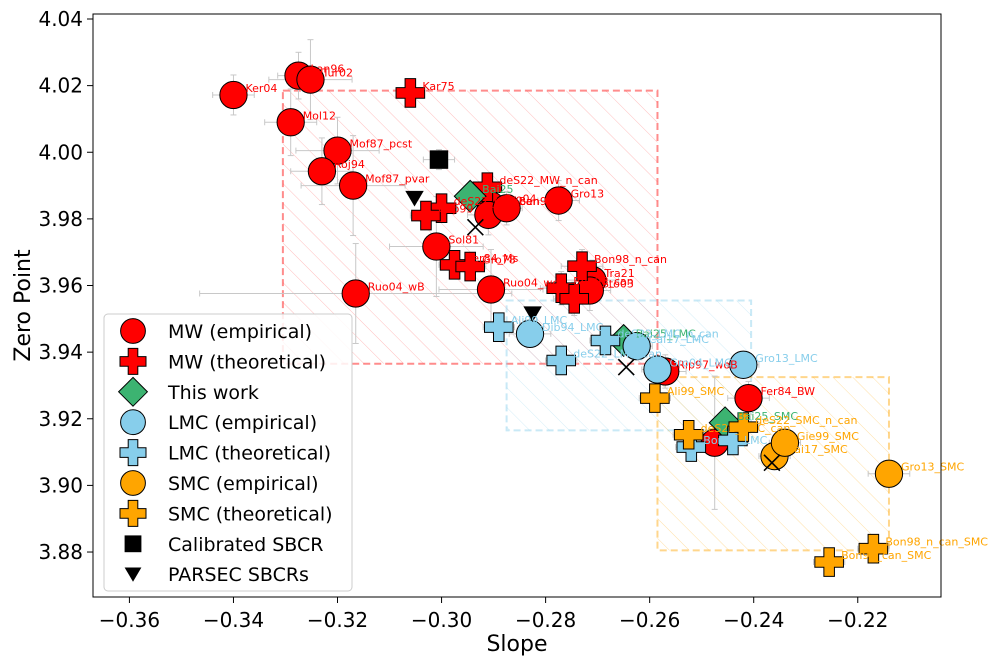 The height and width of the screenshot is (664, 996). Describe the element at coordinates (493, 614) in the screenshot. I see `x-axis-ticks: −0.36 −0.34 −0.32 −0.30 −0.28 −0.26 −0.24 −0.22` at that location.